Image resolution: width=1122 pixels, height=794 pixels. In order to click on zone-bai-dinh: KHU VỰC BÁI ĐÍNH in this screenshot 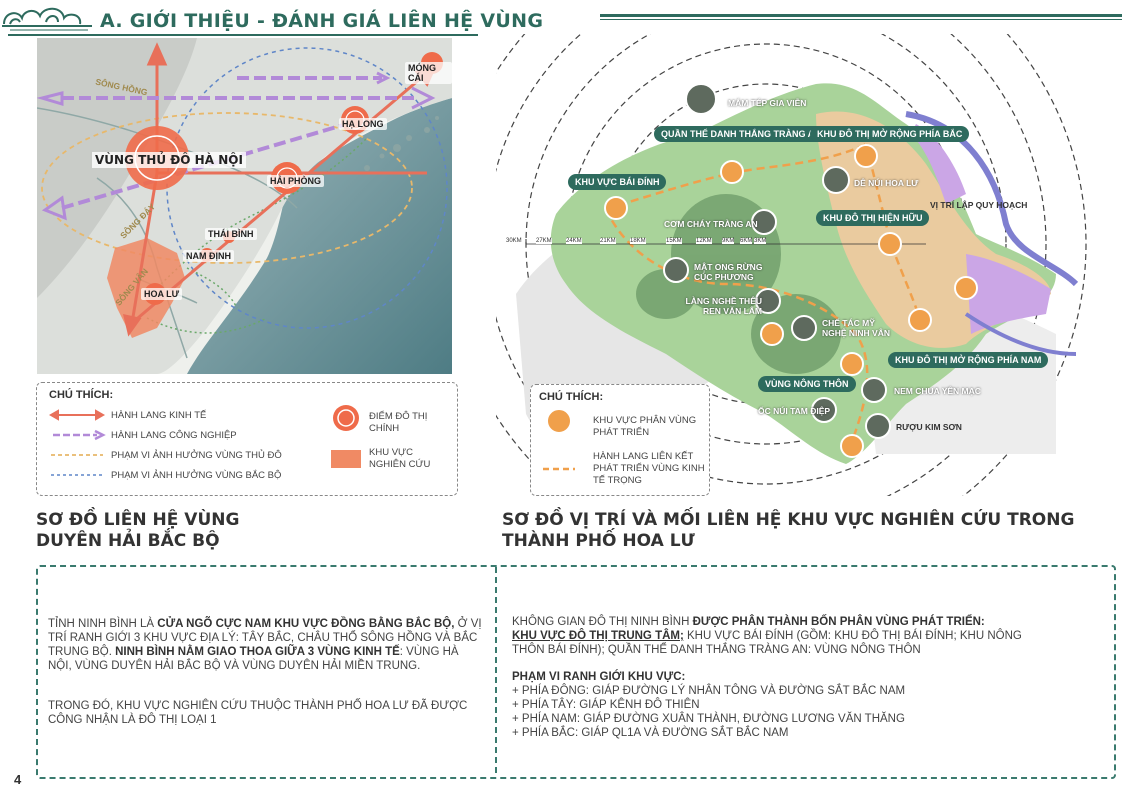, I will do `click(617, 182)`.